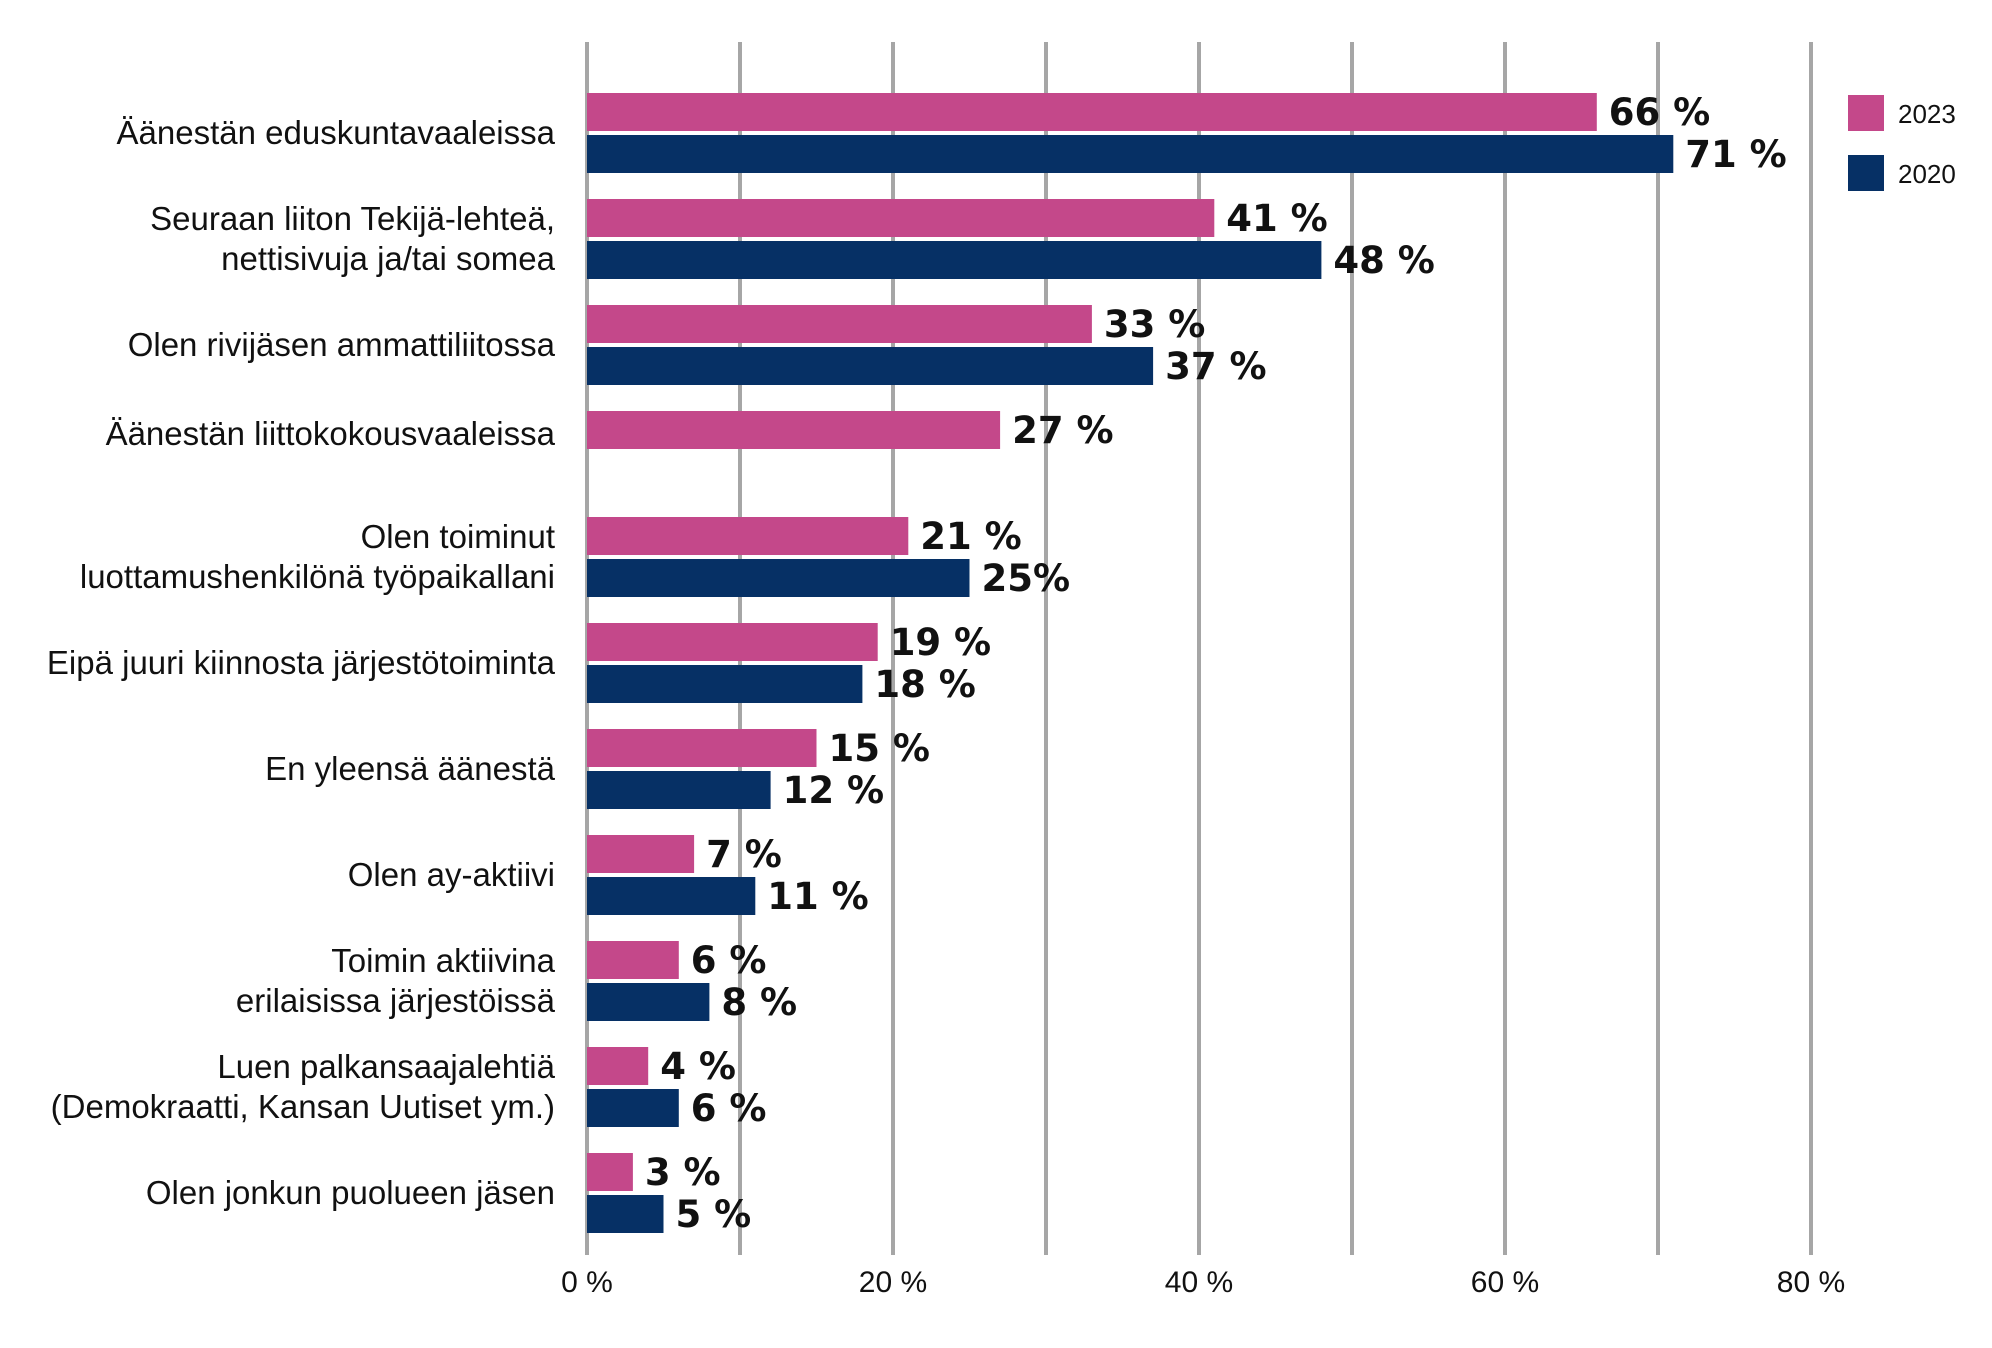 Image resolution: width=1992 pixels, height=1348 pixels. I want to click on data-label-2020: 25%, so click(1026, 578).